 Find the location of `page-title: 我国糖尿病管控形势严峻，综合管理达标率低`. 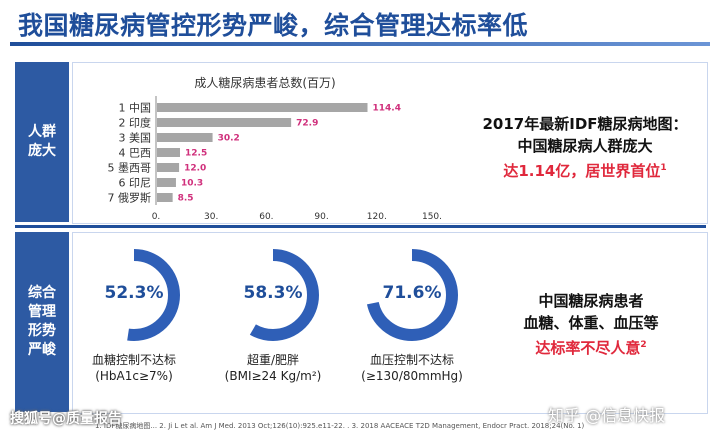

page-title: 我国糖尿病管控形势严峻，综合管理达标率低 is located at coordinates (273, 25).